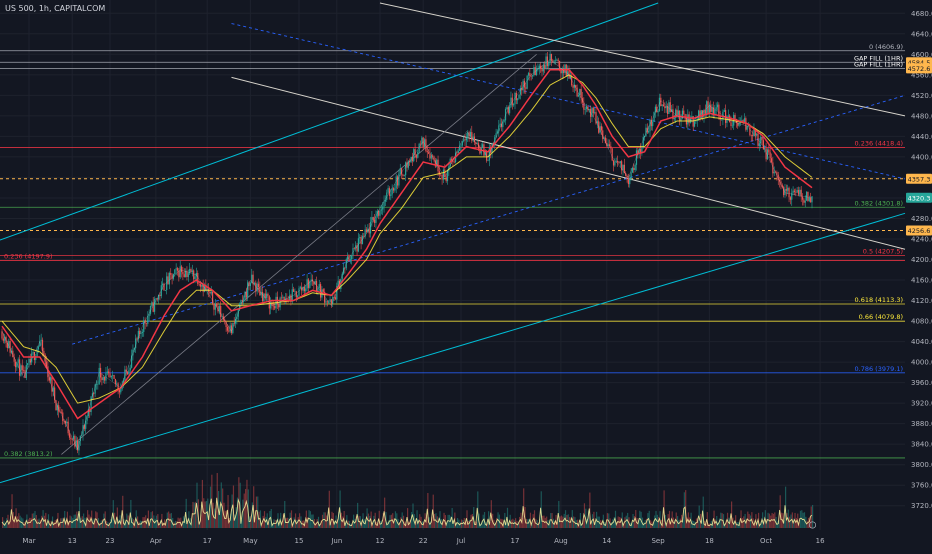 This screenshot has width=932, height=554. I want to click on x-tick-label: 17, so click(515, 541).